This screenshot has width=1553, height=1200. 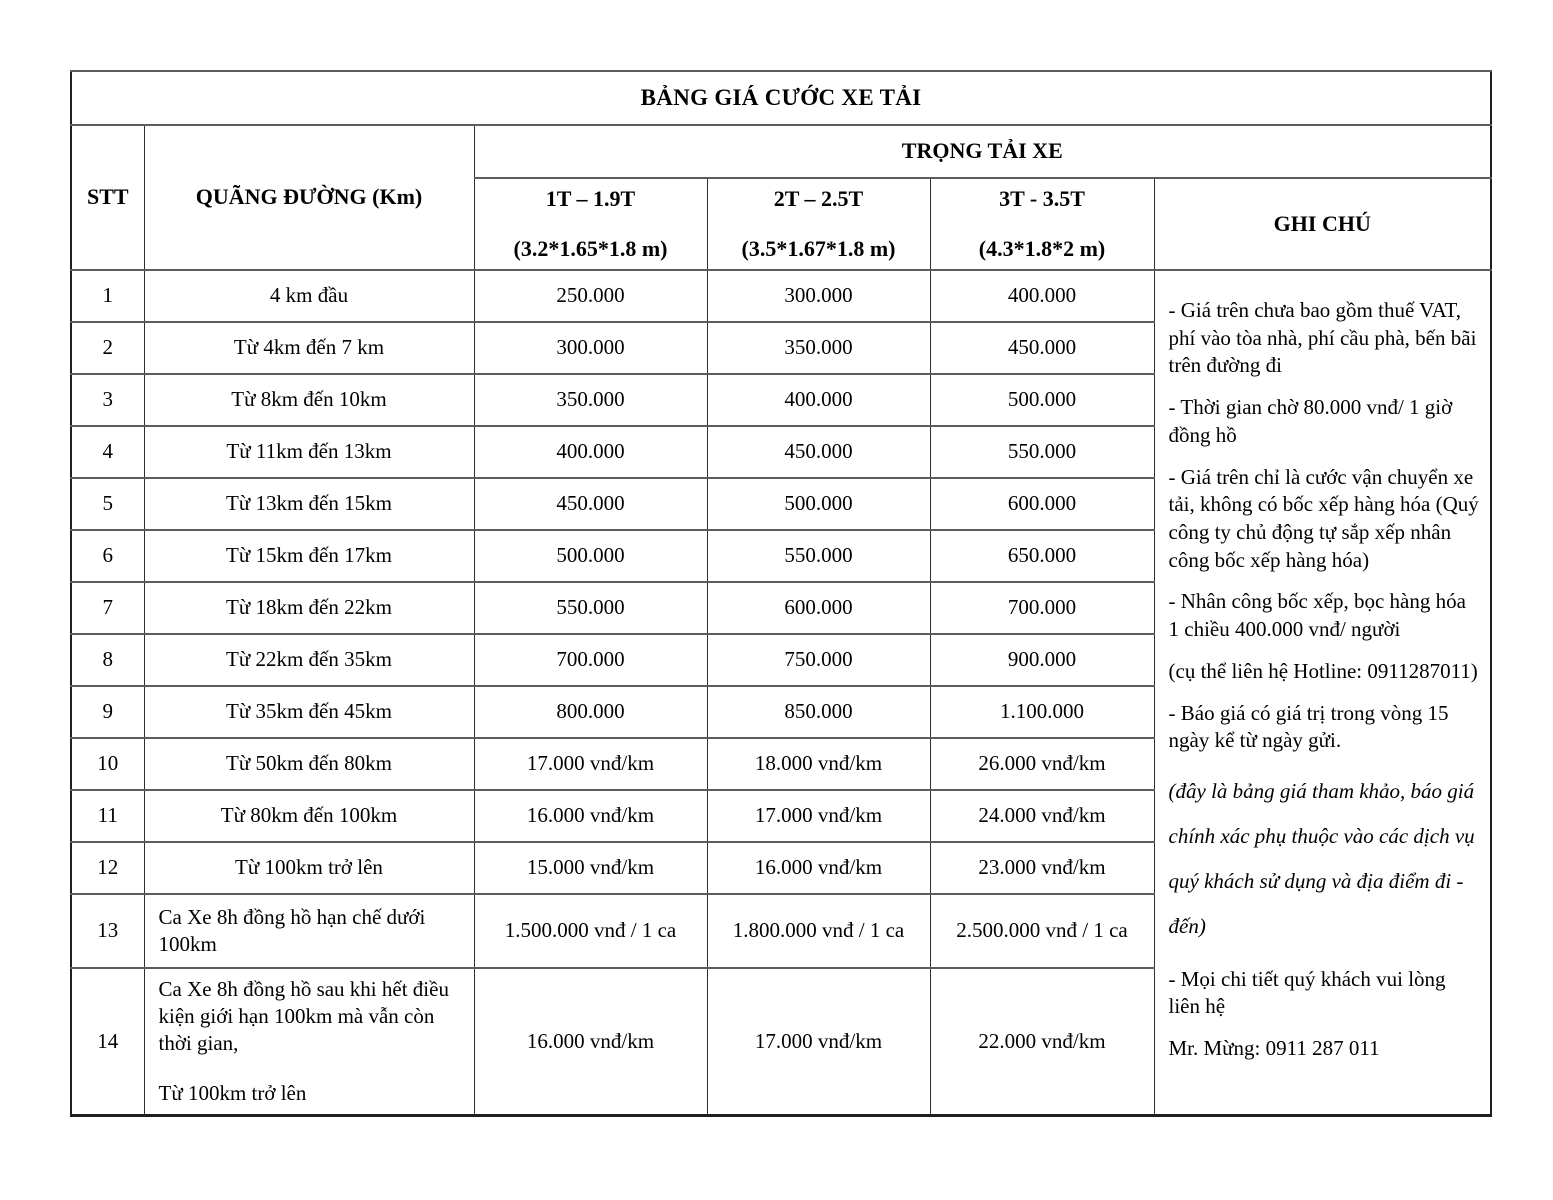 I want to click on distance-cell: Từ 18km đến 22km, so click(x=309, y=608).